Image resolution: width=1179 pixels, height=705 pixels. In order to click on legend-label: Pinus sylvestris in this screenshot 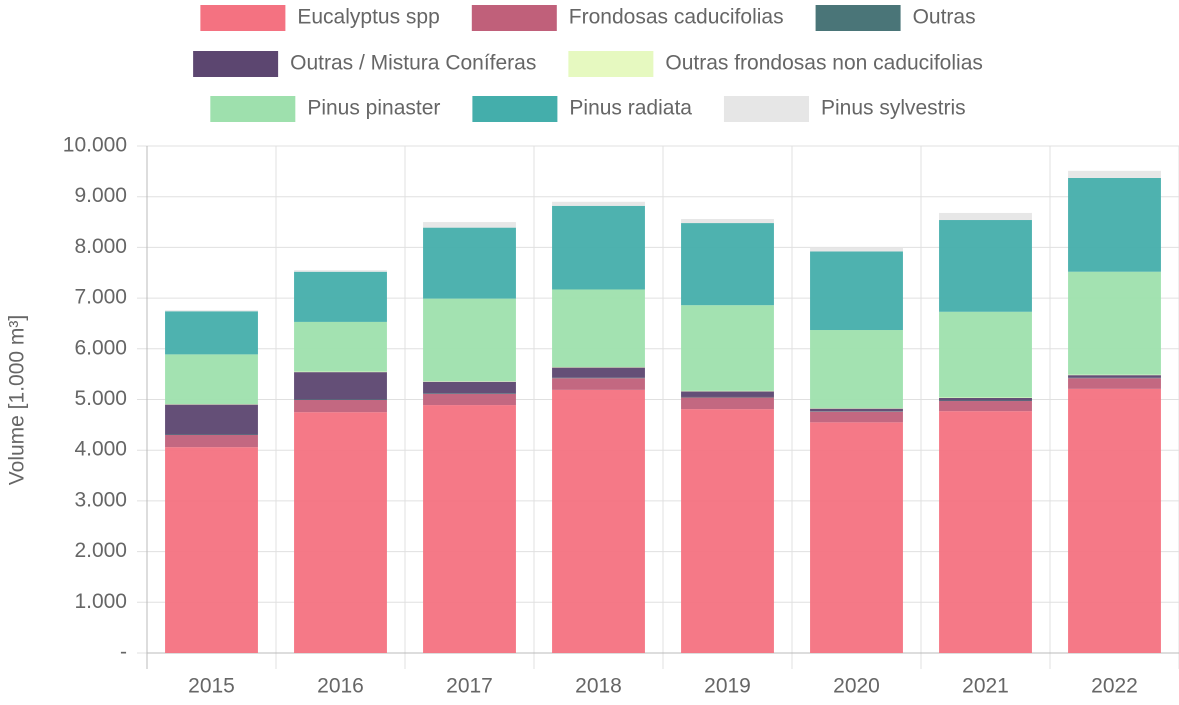, I will do `click(893, 108)`.